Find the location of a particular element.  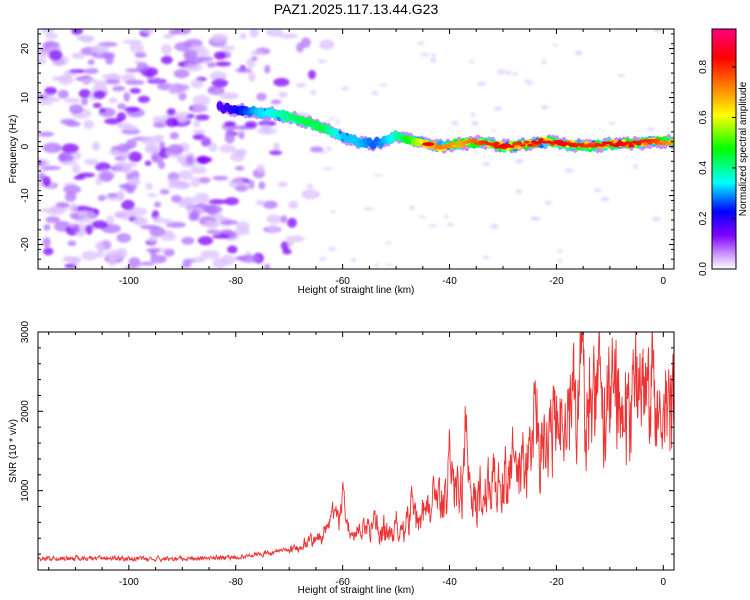

spectrogram-x-tick-label: -100 is located at coordinates (129, 281).